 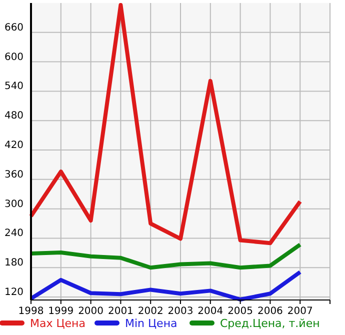 I want to click on legend-label: Min Цена, so click(x=151, y=323).